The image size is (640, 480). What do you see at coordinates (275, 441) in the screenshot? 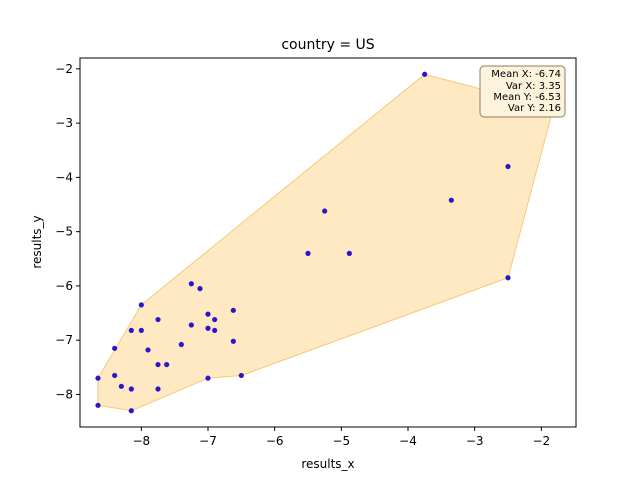
I see `x-tick-label: −6` at bounding box center [275, 441].